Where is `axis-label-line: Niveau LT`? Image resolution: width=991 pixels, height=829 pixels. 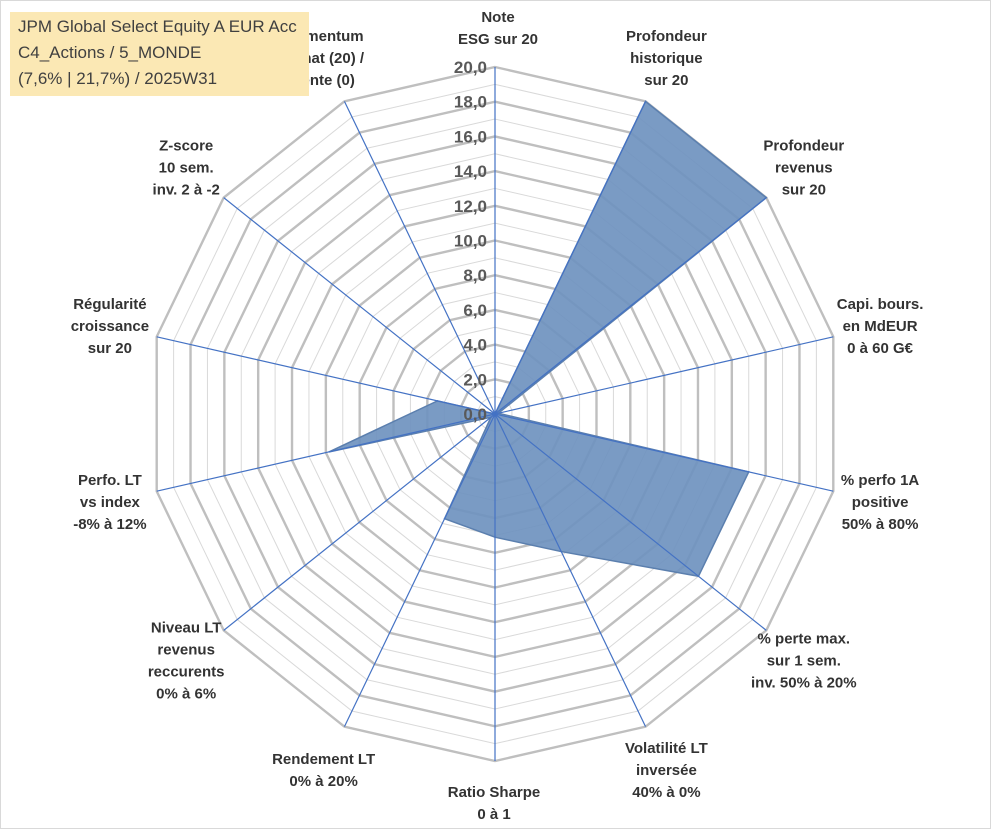 axis-label-line: Niveau LT is located at coordinates (186, 627).